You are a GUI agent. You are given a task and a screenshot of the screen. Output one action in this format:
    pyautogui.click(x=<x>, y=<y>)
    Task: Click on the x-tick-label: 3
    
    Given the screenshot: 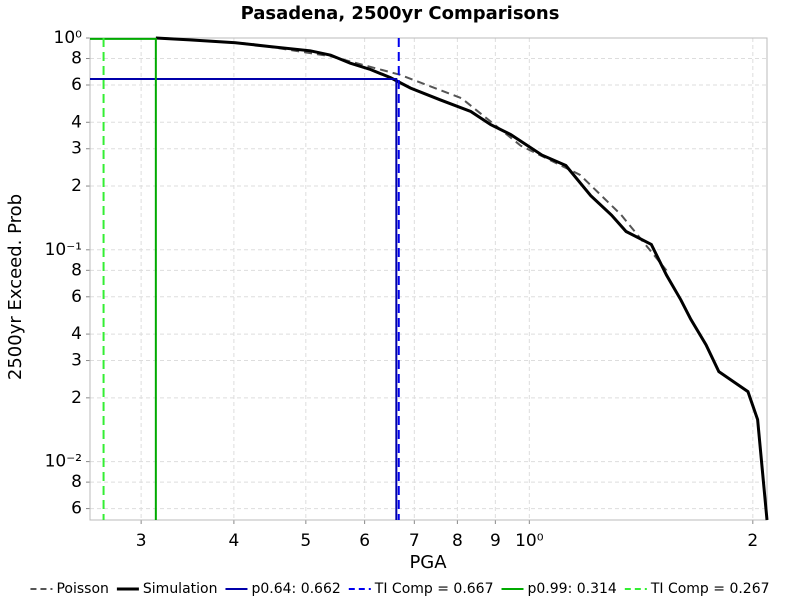 What is the action you would take?
    pyautogui.click(x=141, y=541)
    